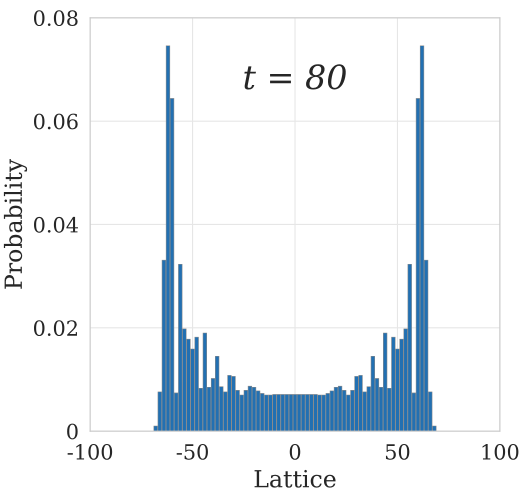 This screenshot has width=524, height=495. I want to click on x-tick-label: -50, so click(192, 452).